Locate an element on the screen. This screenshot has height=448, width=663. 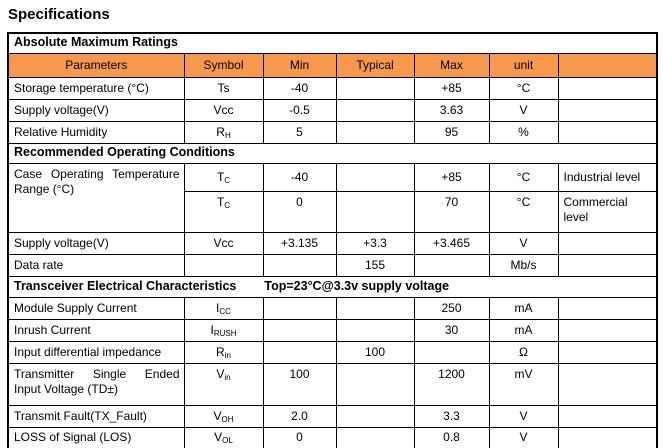
cell-symbol: TC is located at coordinates (223, 177).